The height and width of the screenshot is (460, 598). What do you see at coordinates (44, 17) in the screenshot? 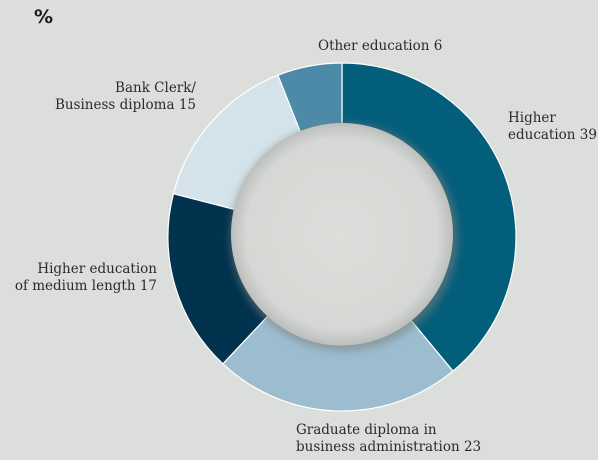
I see `unit-label: %` at bounding box center [44, 17].